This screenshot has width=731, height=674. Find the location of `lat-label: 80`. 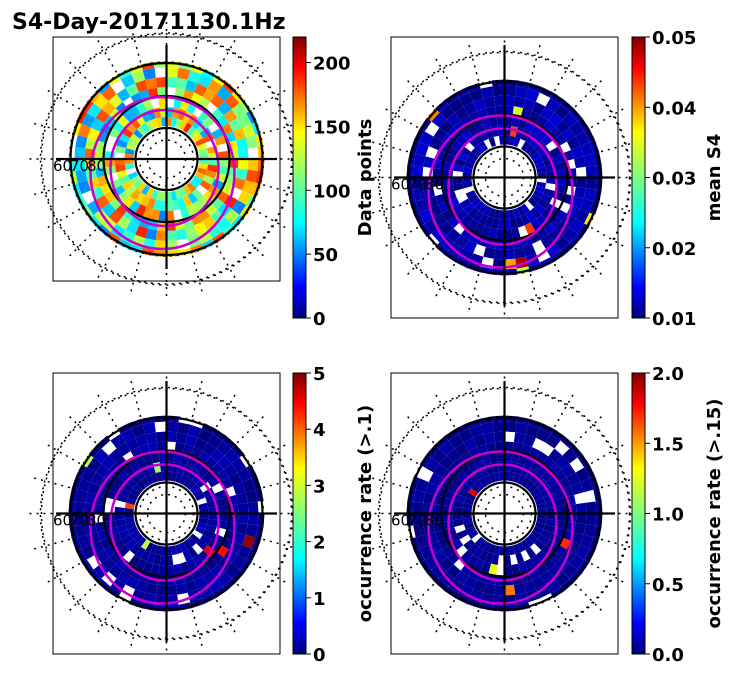

lat-label: 80 is located at coordinates (434, 185).